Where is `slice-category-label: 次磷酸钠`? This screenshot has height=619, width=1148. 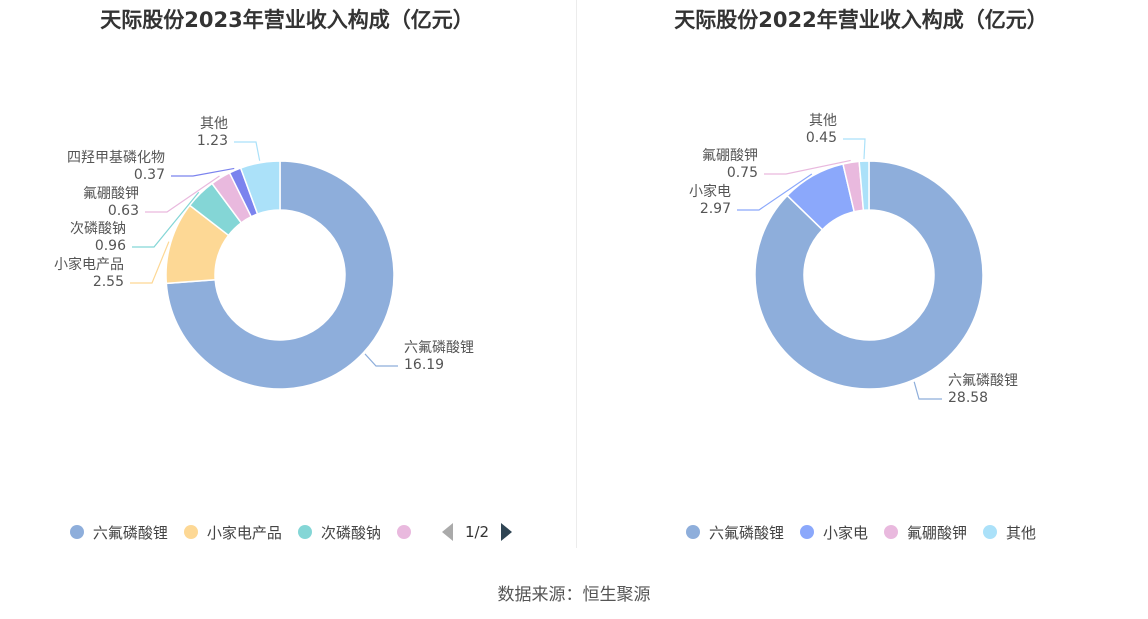 slice-category-label: 次磷酸钠 is located at coordinates (98, 229).